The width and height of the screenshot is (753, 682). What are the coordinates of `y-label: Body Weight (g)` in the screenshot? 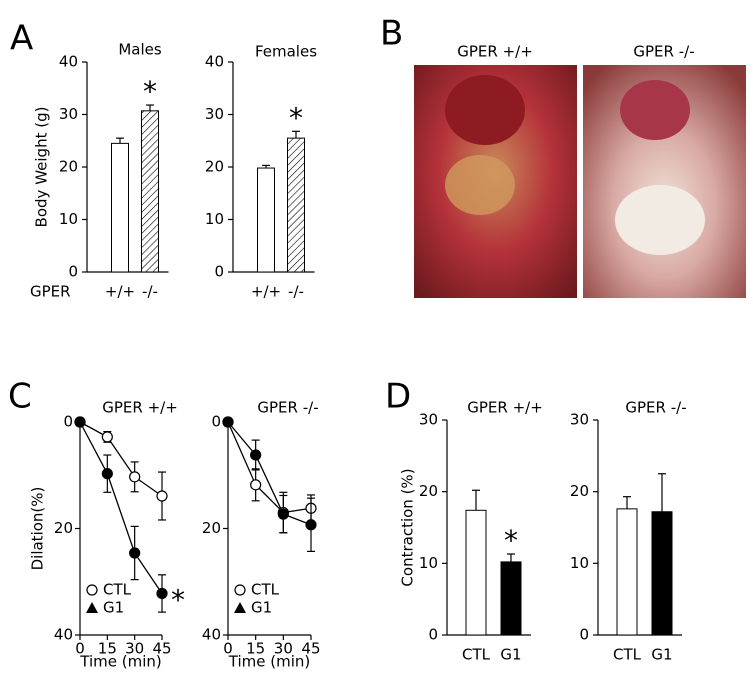 It's located at (42, 167).